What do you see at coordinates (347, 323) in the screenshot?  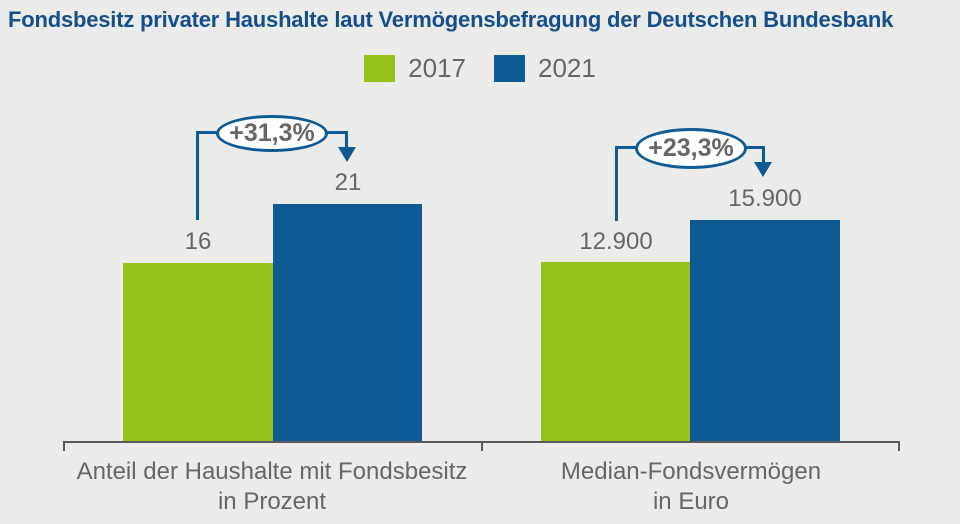 I see `bar-group1-2021` at bounding box center [347, 323].